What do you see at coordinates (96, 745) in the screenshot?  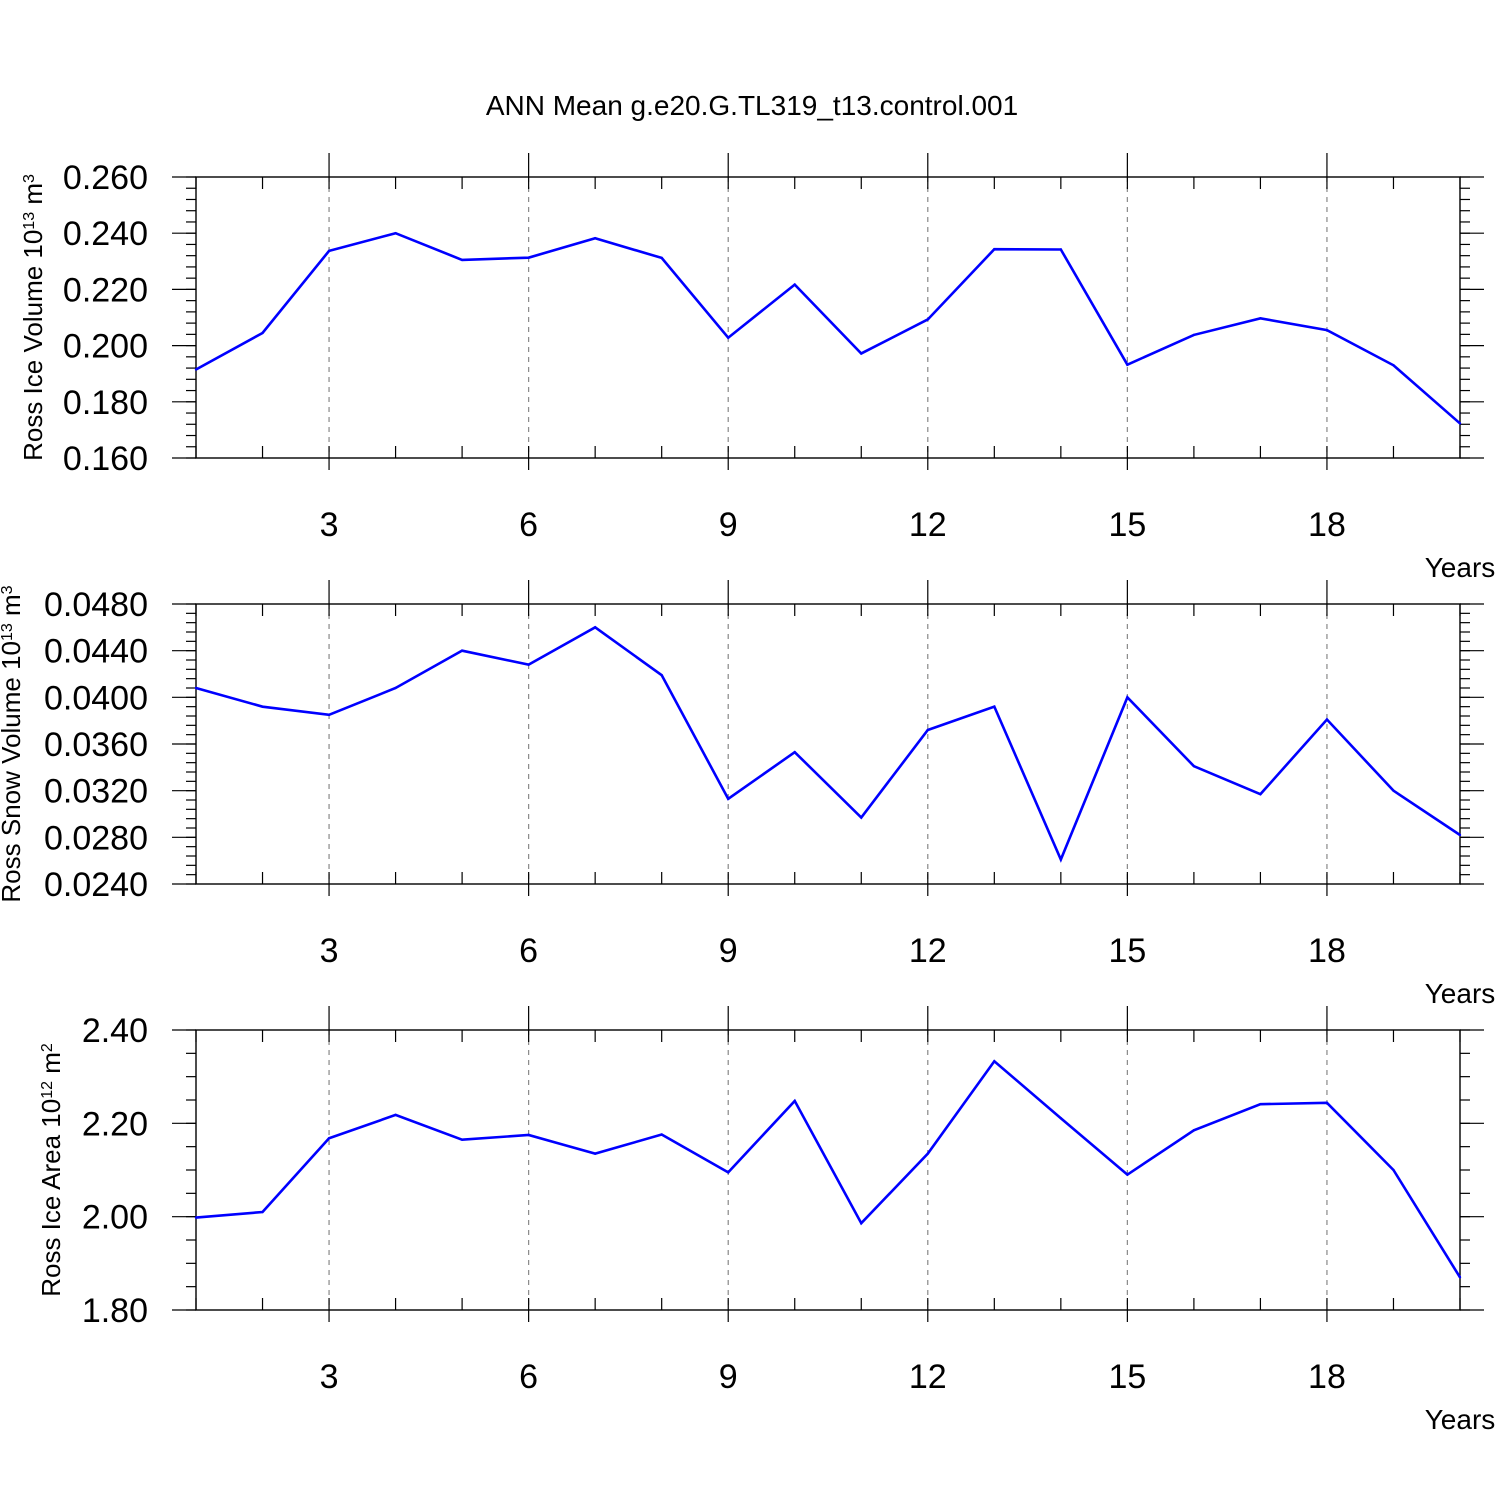 I see `y-tick-label: 0.0360` at bounding box center [96, 745].